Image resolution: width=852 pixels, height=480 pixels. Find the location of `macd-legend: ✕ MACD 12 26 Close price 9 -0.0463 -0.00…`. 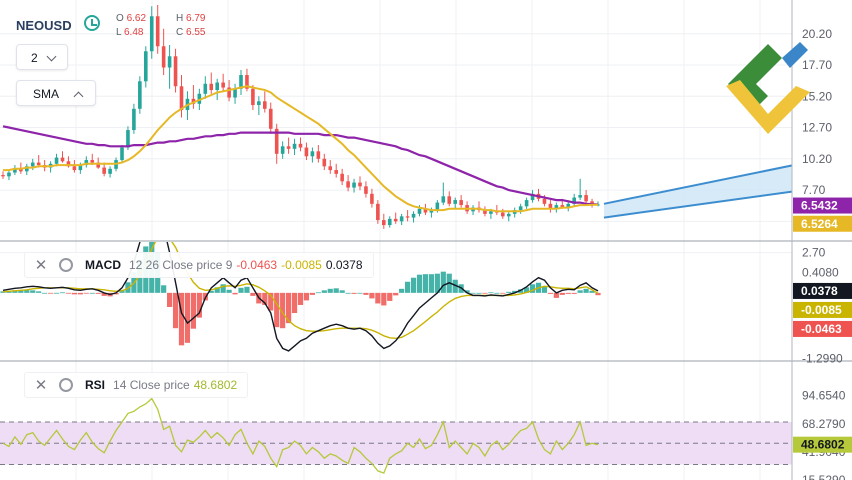

macd-legend: ✕ MACD 12 26 Close price 9 -0.0463 -0.00… is located at coordinates (199, 265).